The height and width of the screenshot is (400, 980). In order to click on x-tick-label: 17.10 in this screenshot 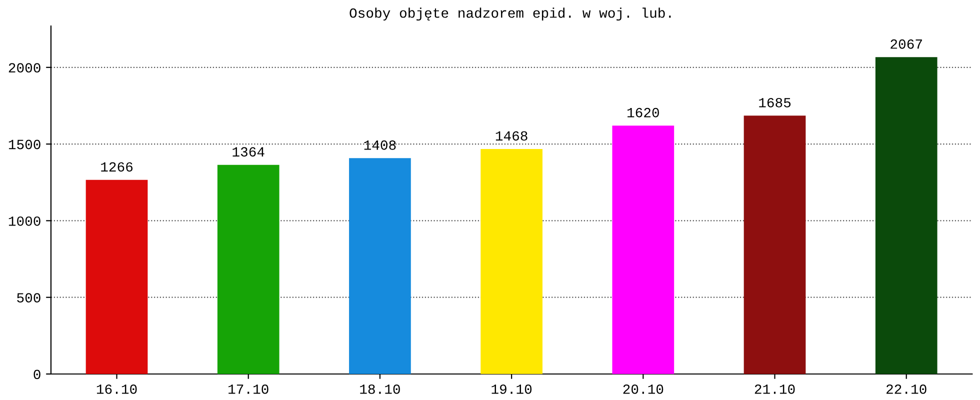, I will do `click(248, 389)`.